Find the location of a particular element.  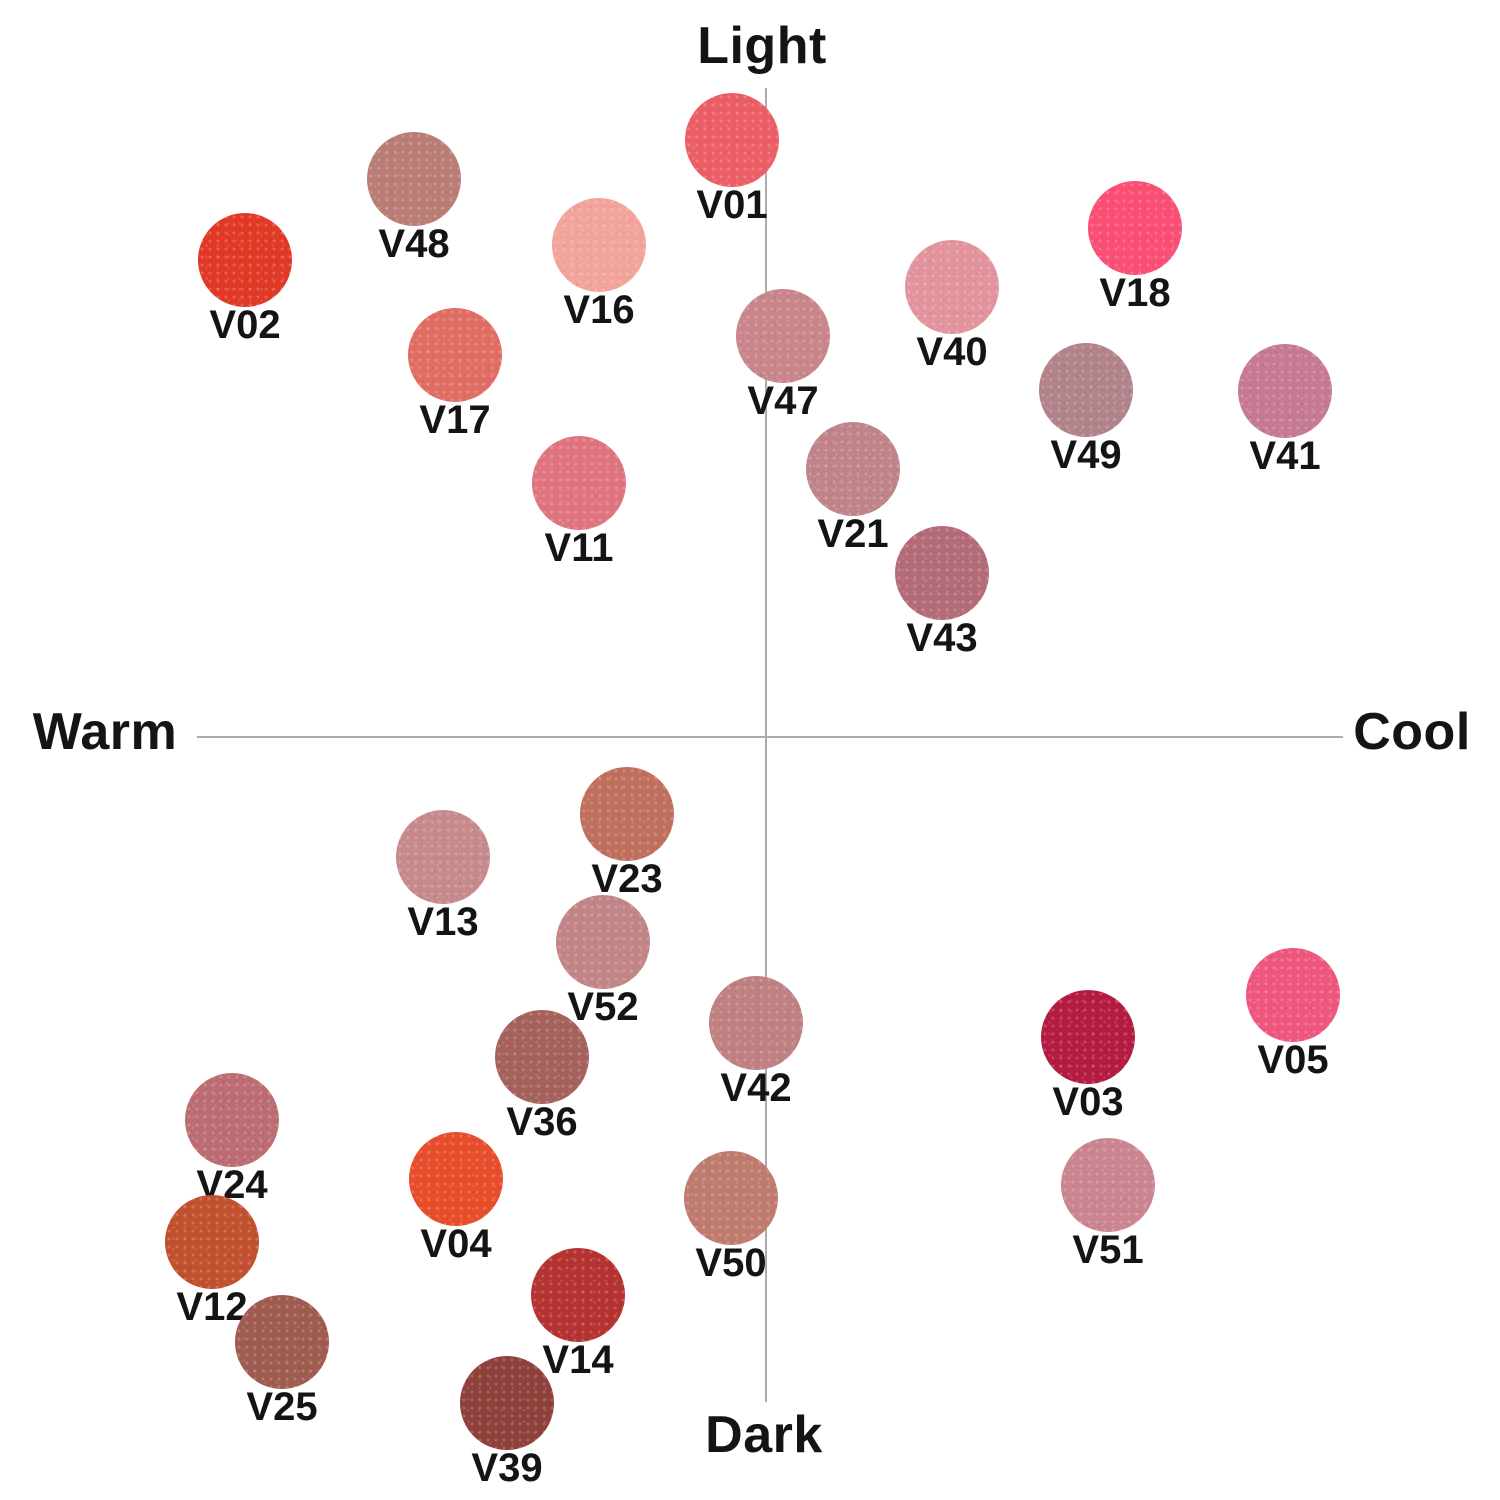

shade-label: V52 is located at coordinates (603, 1007).